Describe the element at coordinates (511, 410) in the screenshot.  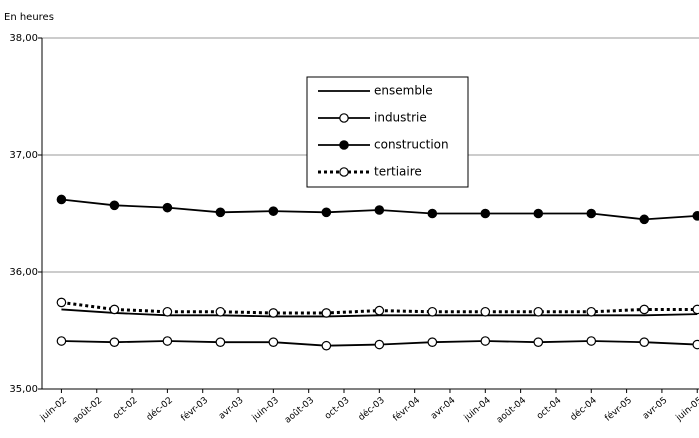
I see `x-tick-label: août-04` at that location.